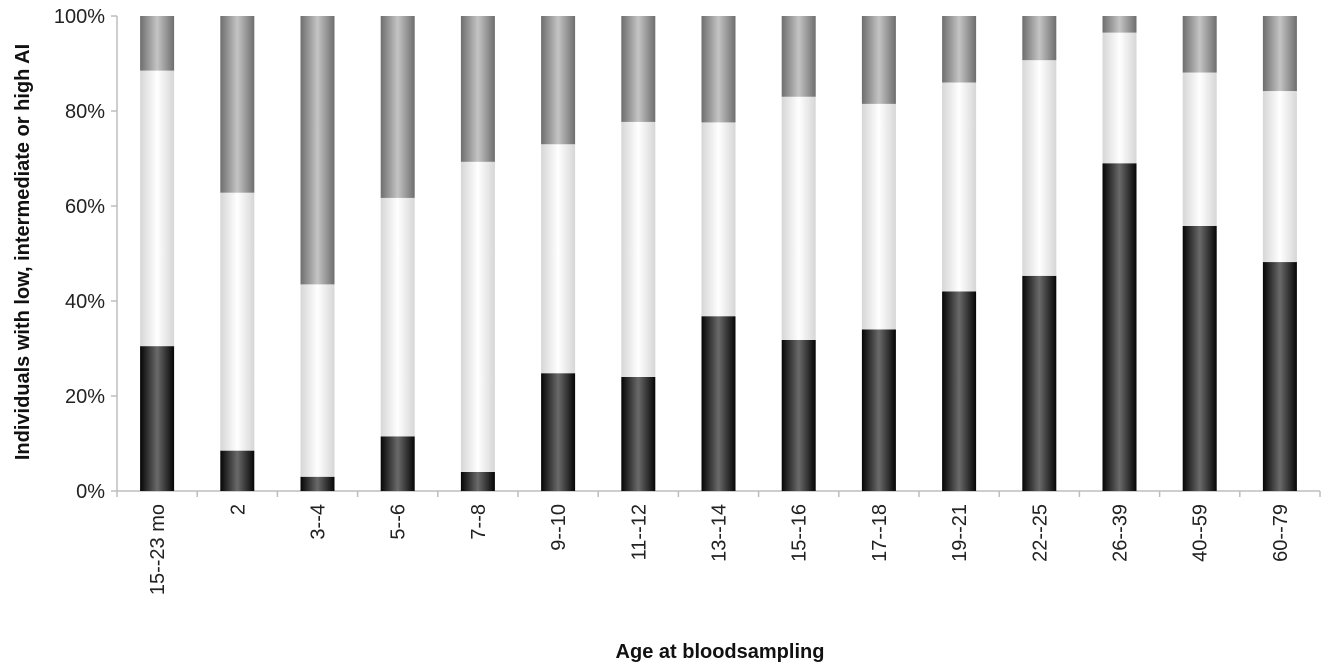 This screenshot has width=1324, height=666. I want to click on x-axis-title: Age at bloodsampling, so click(720, 652).